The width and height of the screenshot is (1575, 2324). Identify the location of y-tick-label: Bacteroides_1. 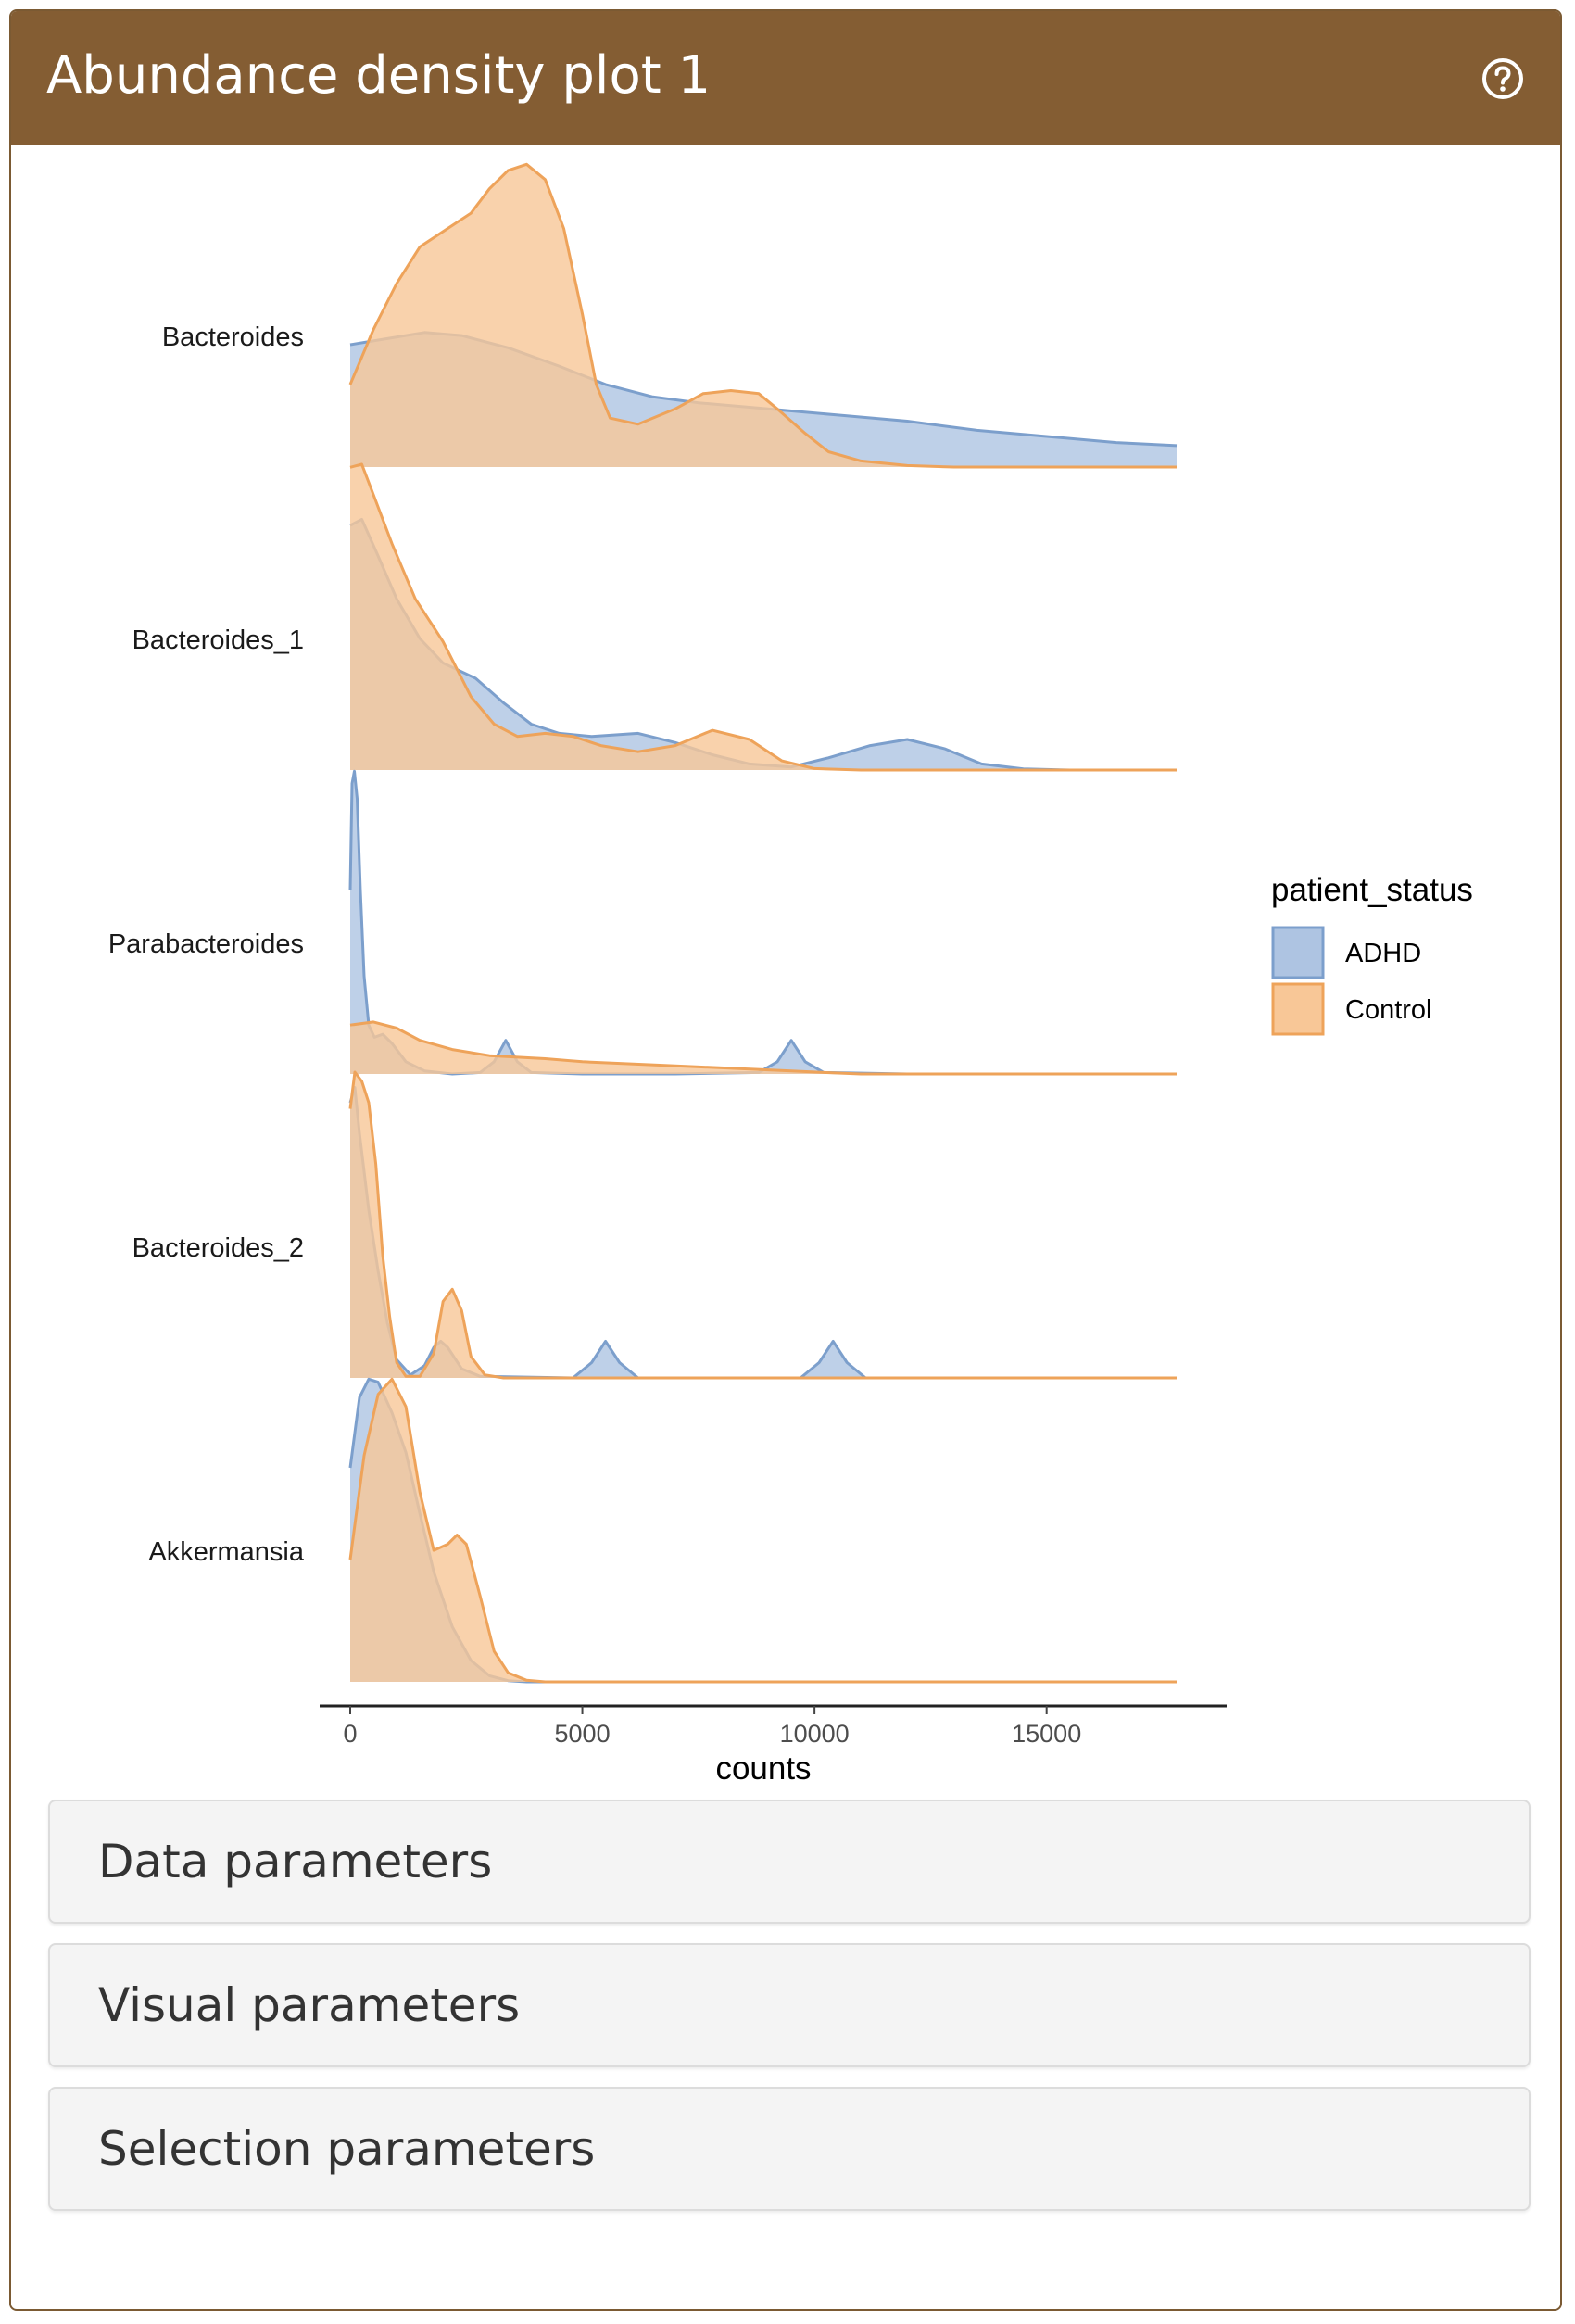
(218, 640).